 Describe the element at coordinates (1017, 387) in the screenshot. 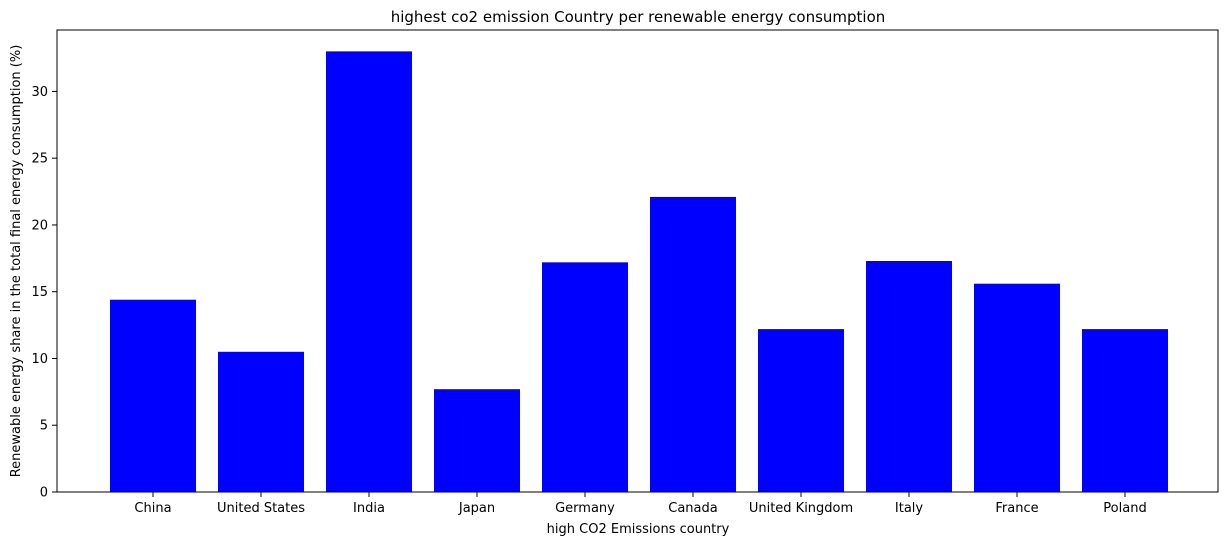

I see `bar-france` at that location.